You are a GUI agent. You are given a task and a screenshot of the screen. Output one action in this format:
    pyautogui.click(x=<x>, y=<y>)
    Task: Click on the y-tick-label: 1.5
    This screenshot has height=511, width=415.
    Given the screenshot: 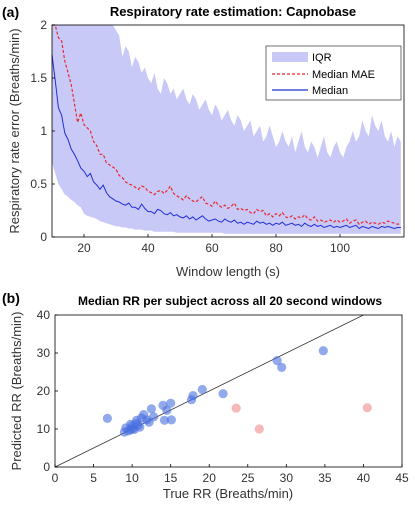 What is the action you would take?
    pyautogui.click(x=38, y=78)
    